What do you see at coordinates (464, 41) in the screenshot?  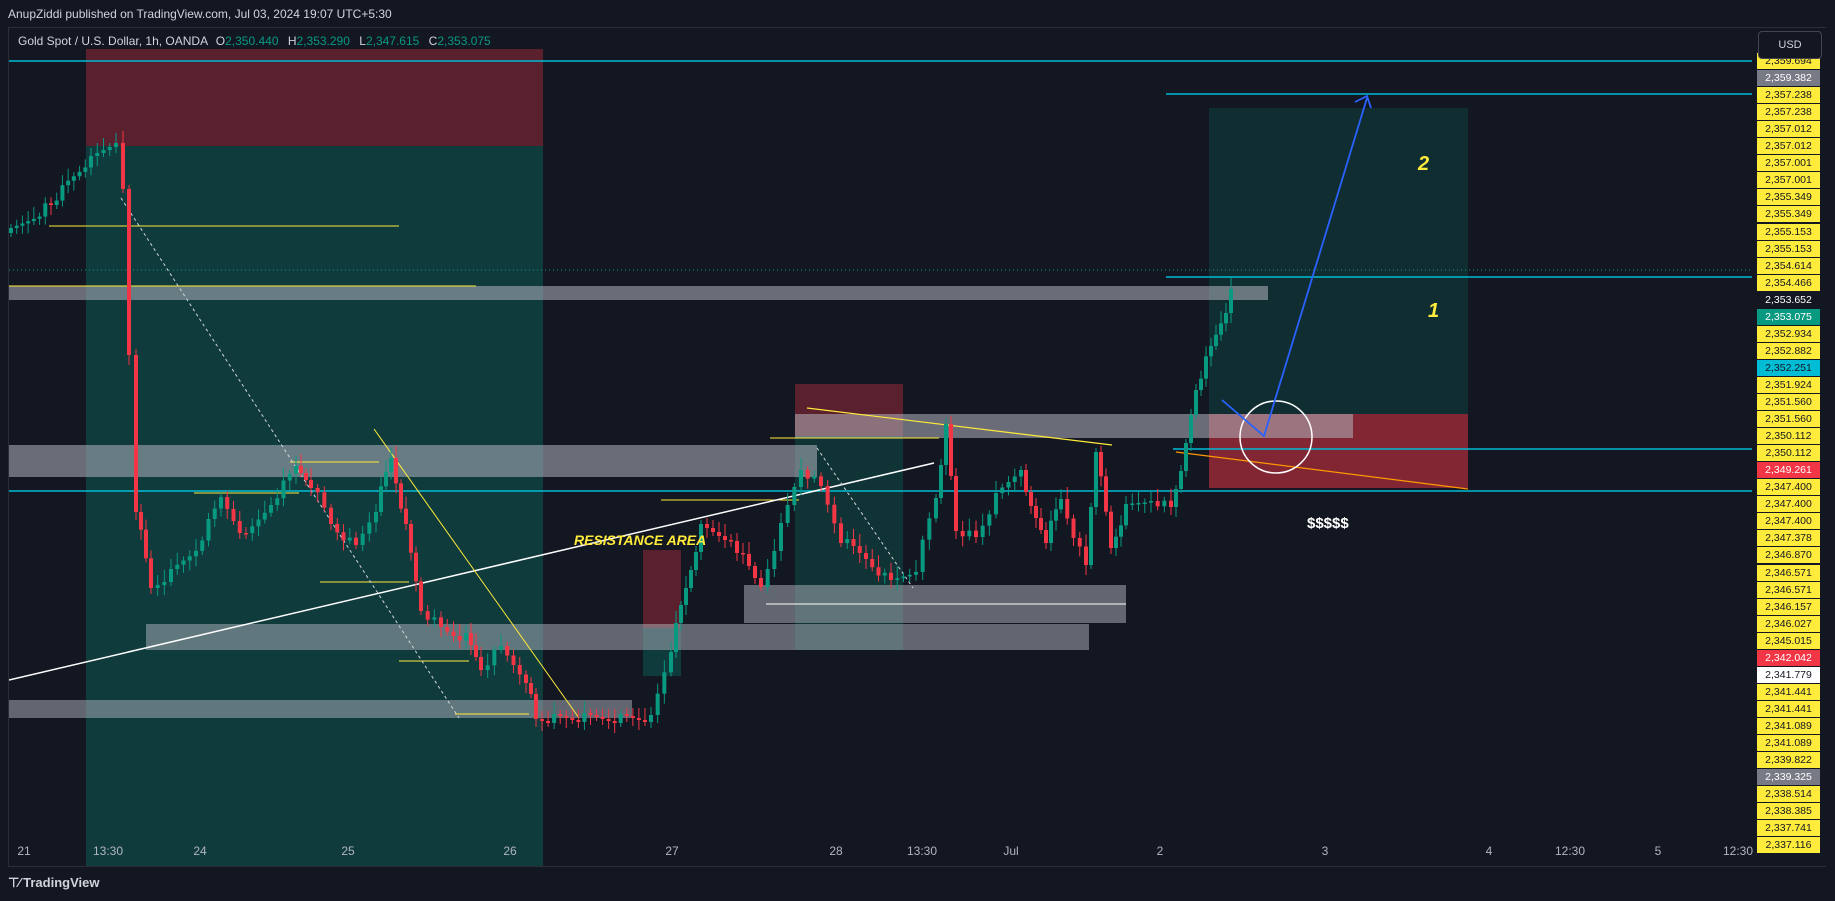 I see `close-value: 2,353.075` at bounding box center [464, 41].